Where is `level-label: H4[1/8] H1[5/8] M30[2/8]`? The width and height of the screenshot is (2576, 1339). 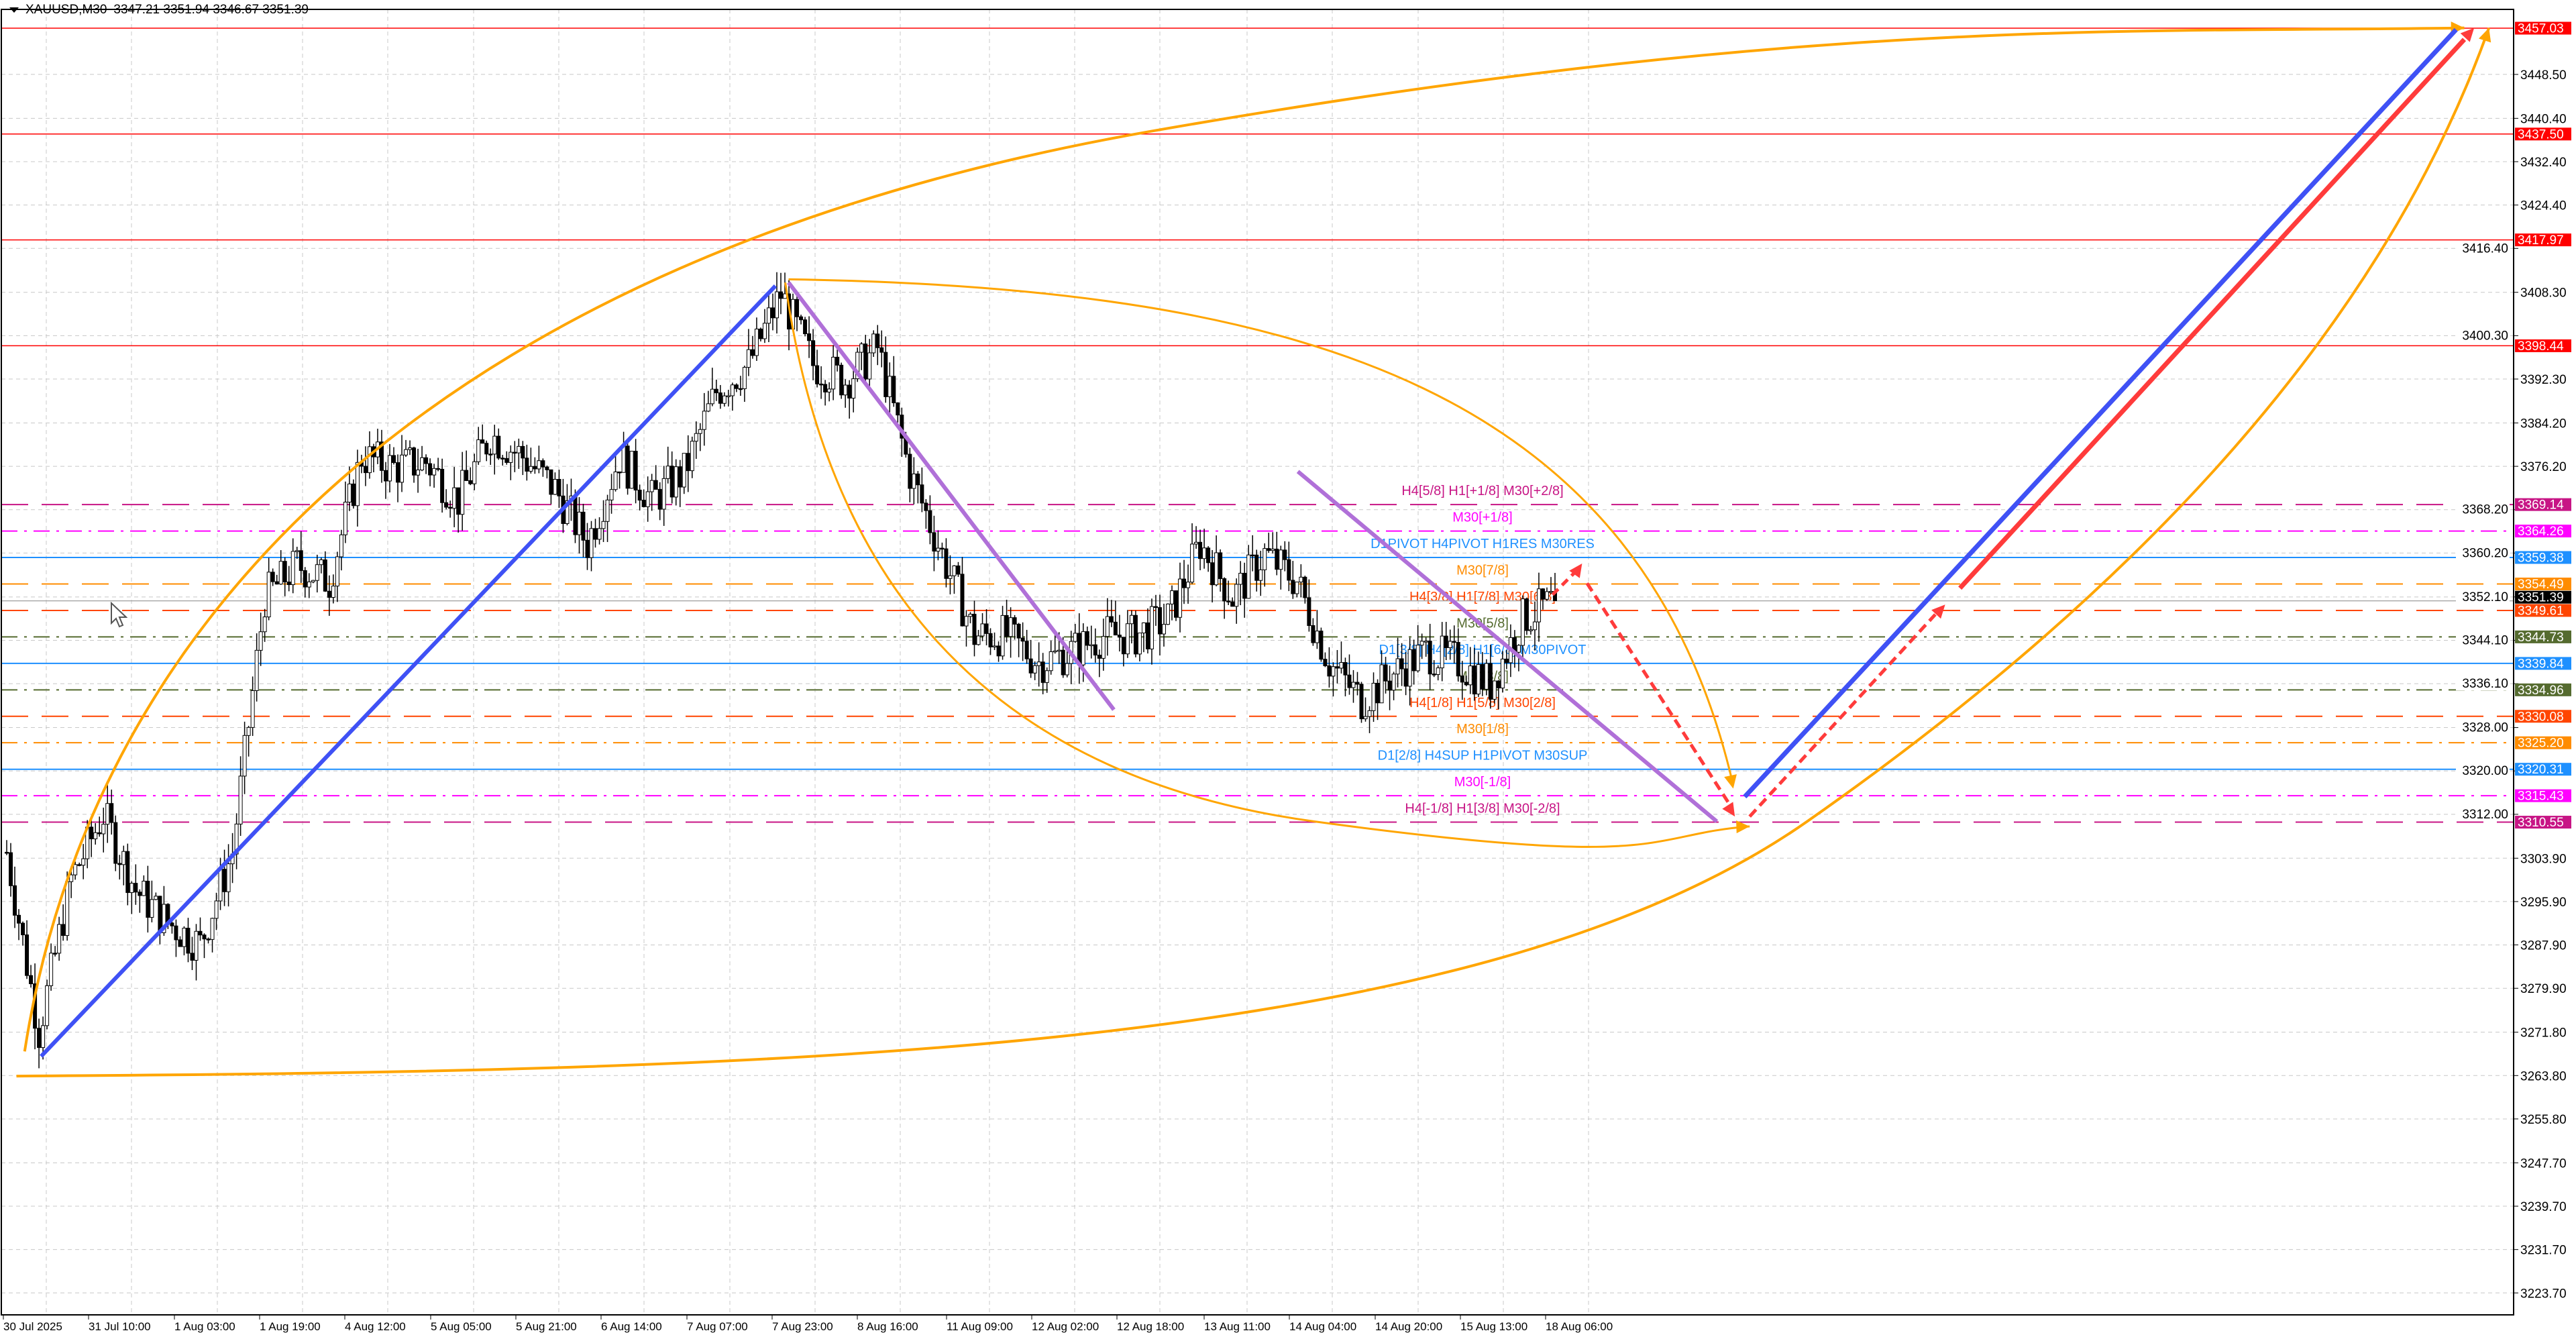 level-label: H4[1/8] H1[5/8] M30[2/8] is located at coordinates (1482, 703).